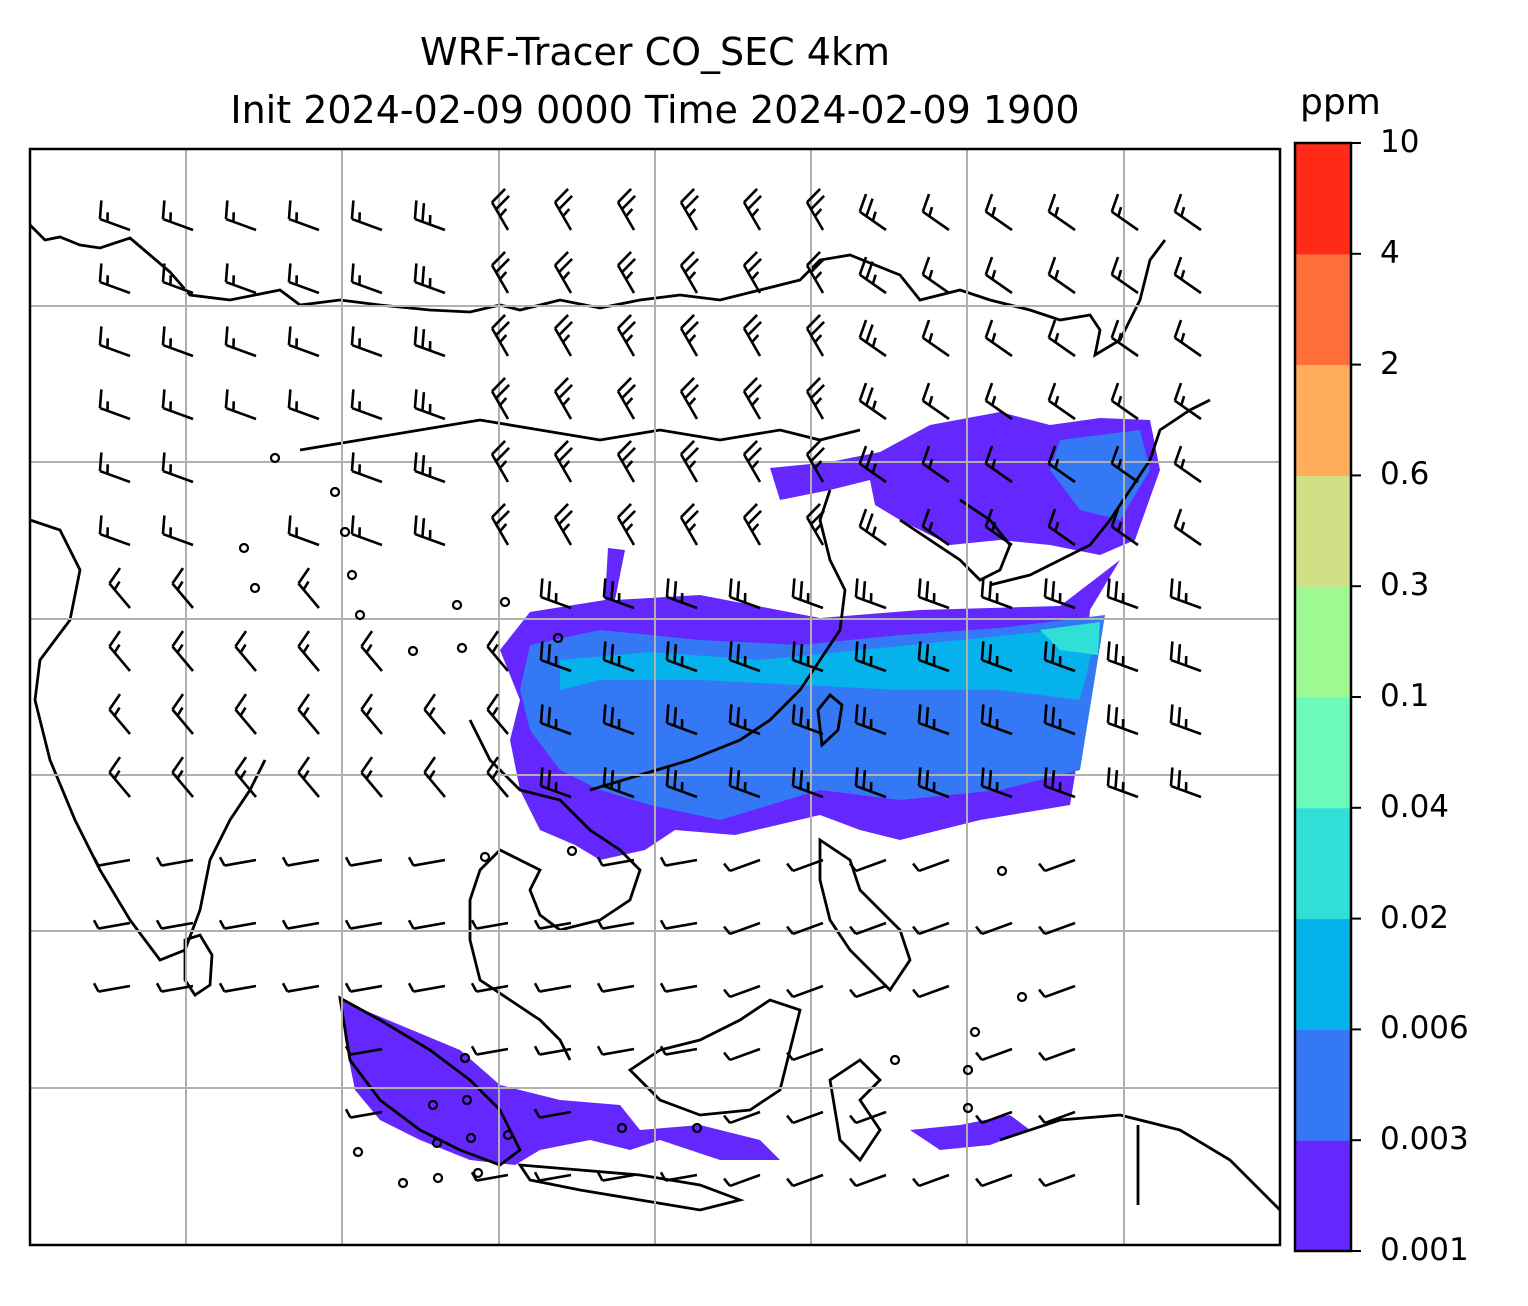  I want to click on coast-indochina, so click(555, 890).